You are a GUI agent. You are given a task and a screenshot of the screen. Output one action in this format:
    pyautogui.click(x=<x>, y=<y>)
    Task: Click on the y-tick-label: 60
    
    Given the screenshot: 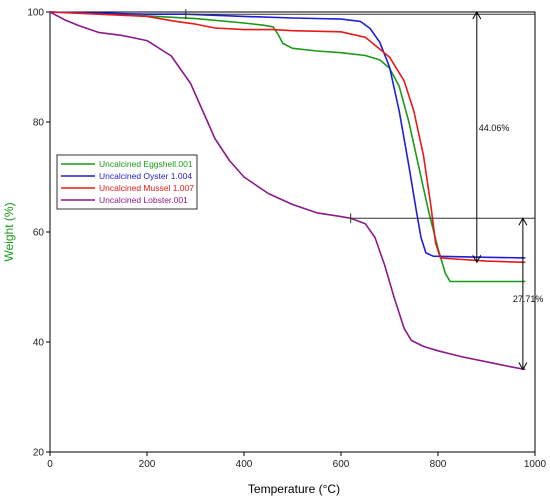 What is the action you would take?
    pyautogui.click(x=39, y=233)
    